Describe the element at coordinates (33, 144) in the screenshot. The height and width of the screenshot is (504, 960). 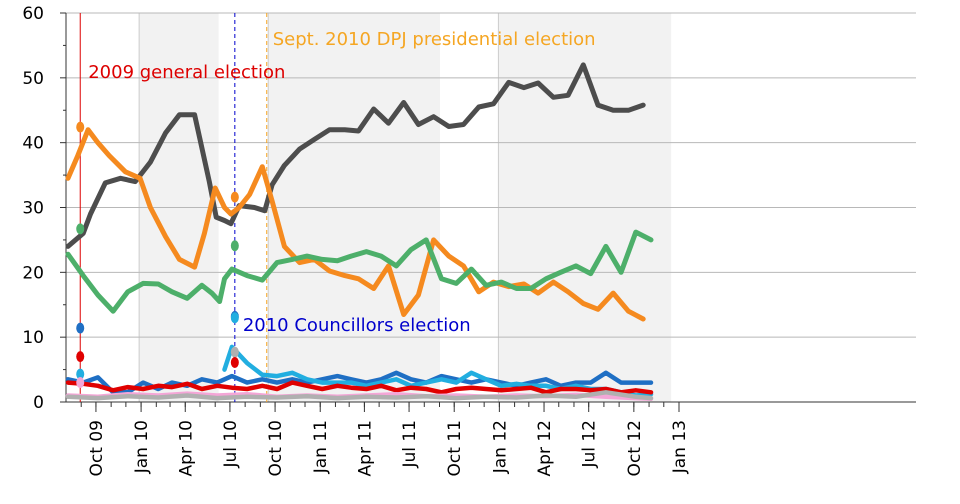
I see `y-tick-label: 40` at that location.